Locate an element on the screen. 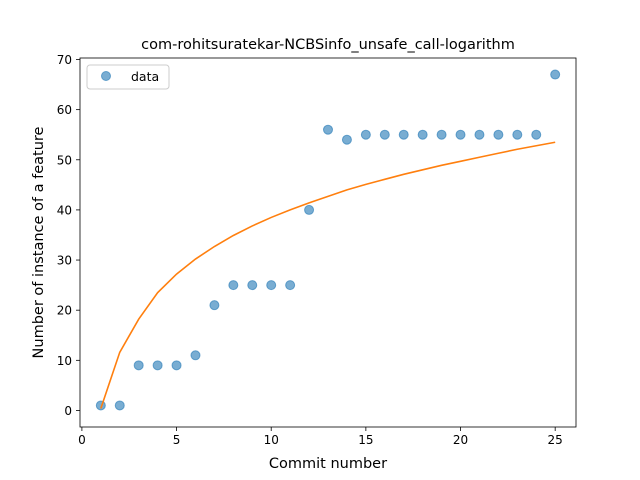  y-tick-label: 0 is located at coordinates (68, 411).